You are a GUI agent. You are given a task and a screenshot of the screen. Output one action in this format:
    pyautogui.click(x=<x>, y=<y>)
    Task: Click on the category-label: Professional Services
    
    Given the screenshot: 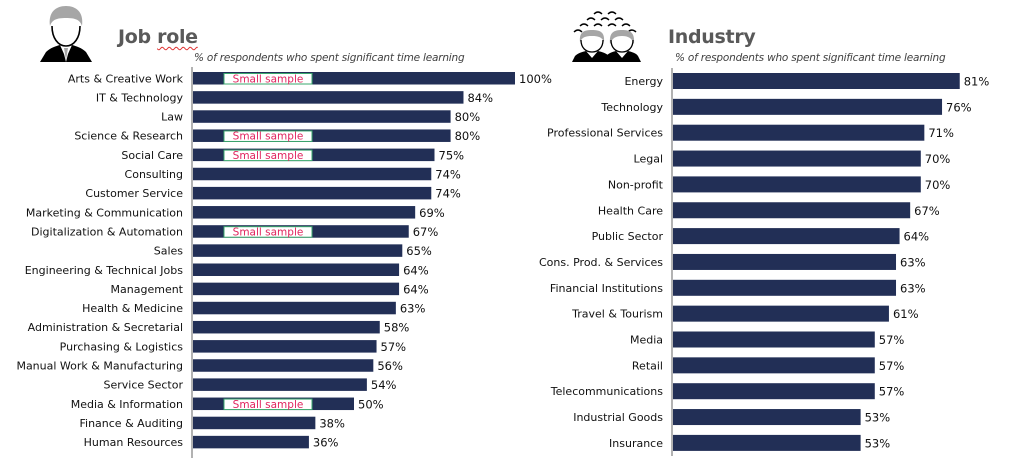 What is the action you would take?
    pyautogui.click(x=605, y=133)
    